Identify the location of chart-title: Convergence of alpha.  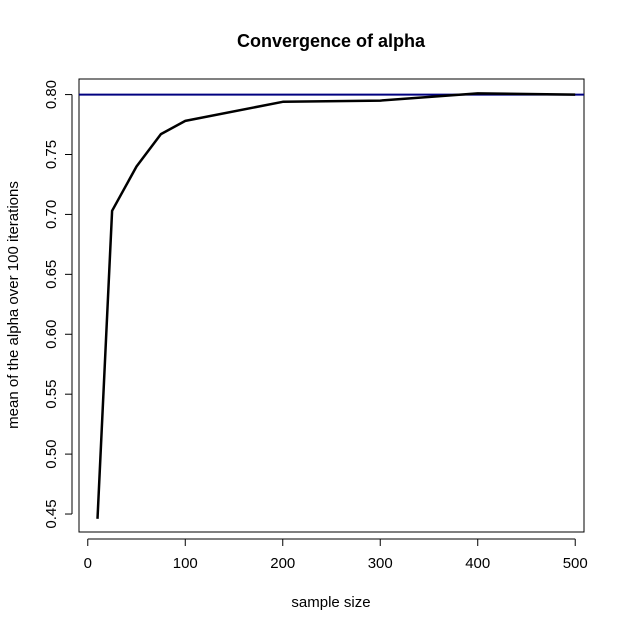
(331, 41).